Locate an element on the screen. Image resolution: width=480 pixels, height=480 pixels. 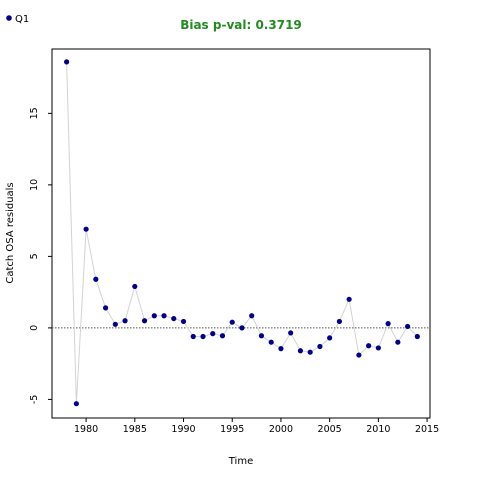
x-tick-label: 2005 is located at coordinates (330, 429).